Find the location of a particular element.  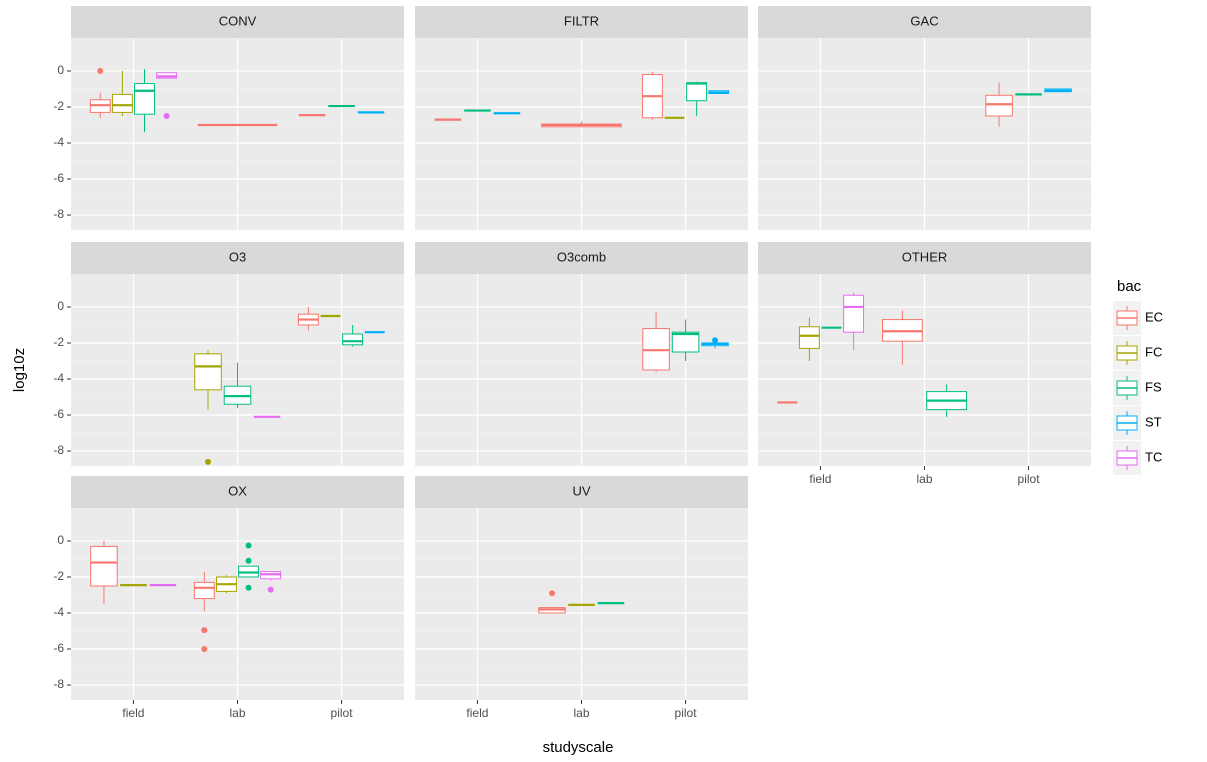

strip-label: UV is located at coordinates (581, 490).